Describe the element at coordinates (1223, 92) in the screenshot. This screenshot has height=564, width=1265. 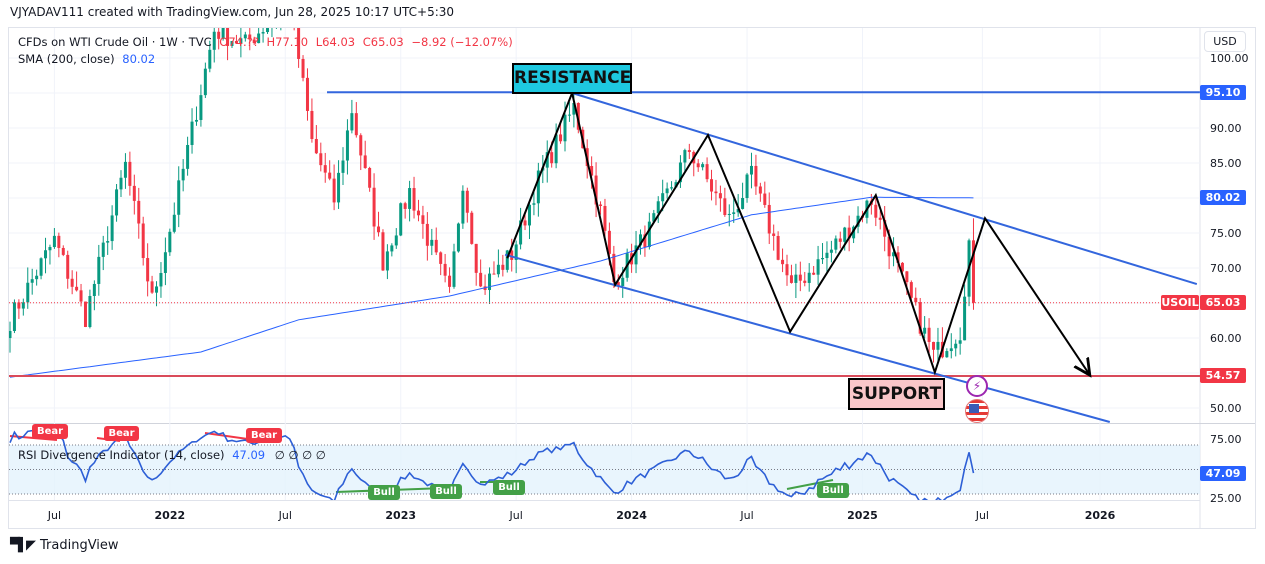
I see `resistance-price-tag: 95.10` at that location.